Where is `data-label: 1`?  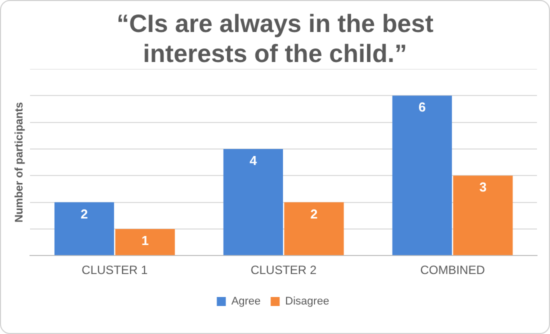
data-label: 1 is located at coordinates (145, 240).